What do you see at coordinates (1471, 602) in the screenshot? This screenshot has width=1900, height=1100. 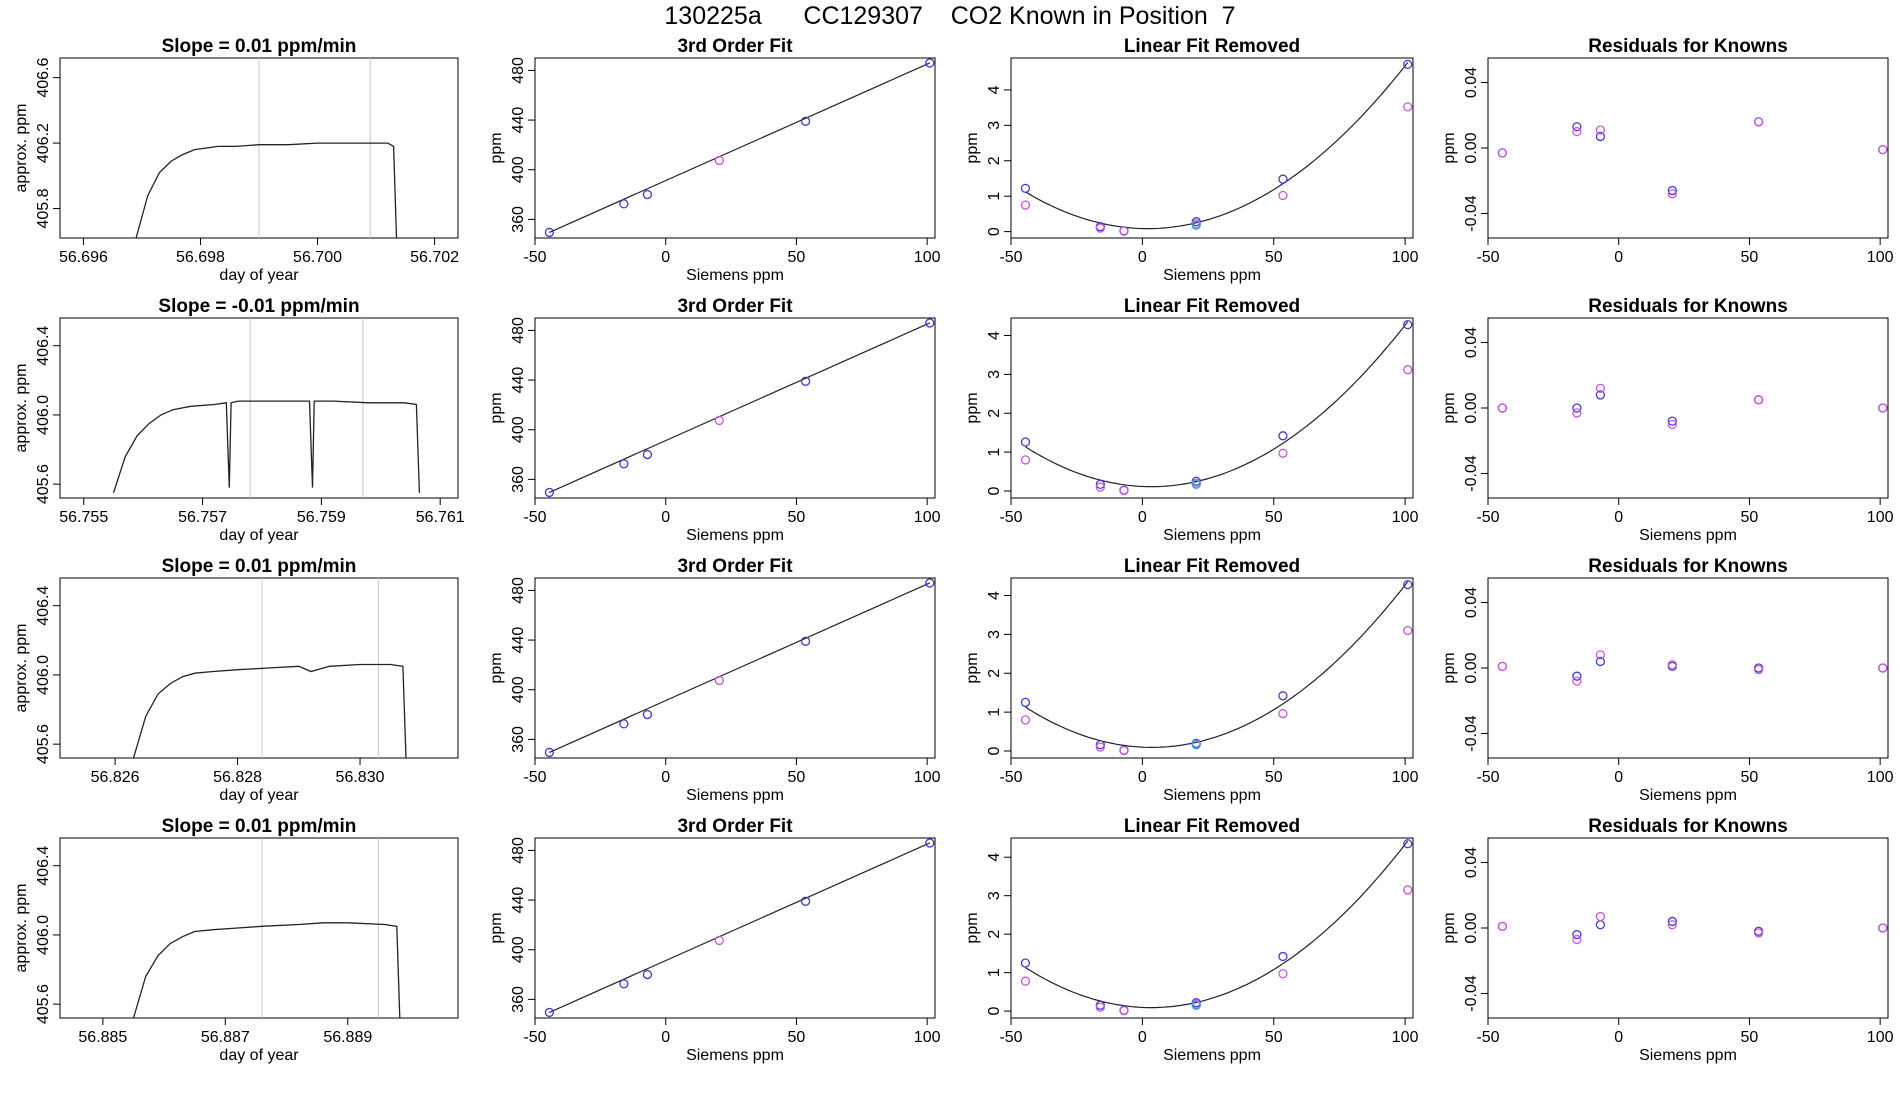 I see `y-tick-label: 0.04` at bounding box center [1471, 602].